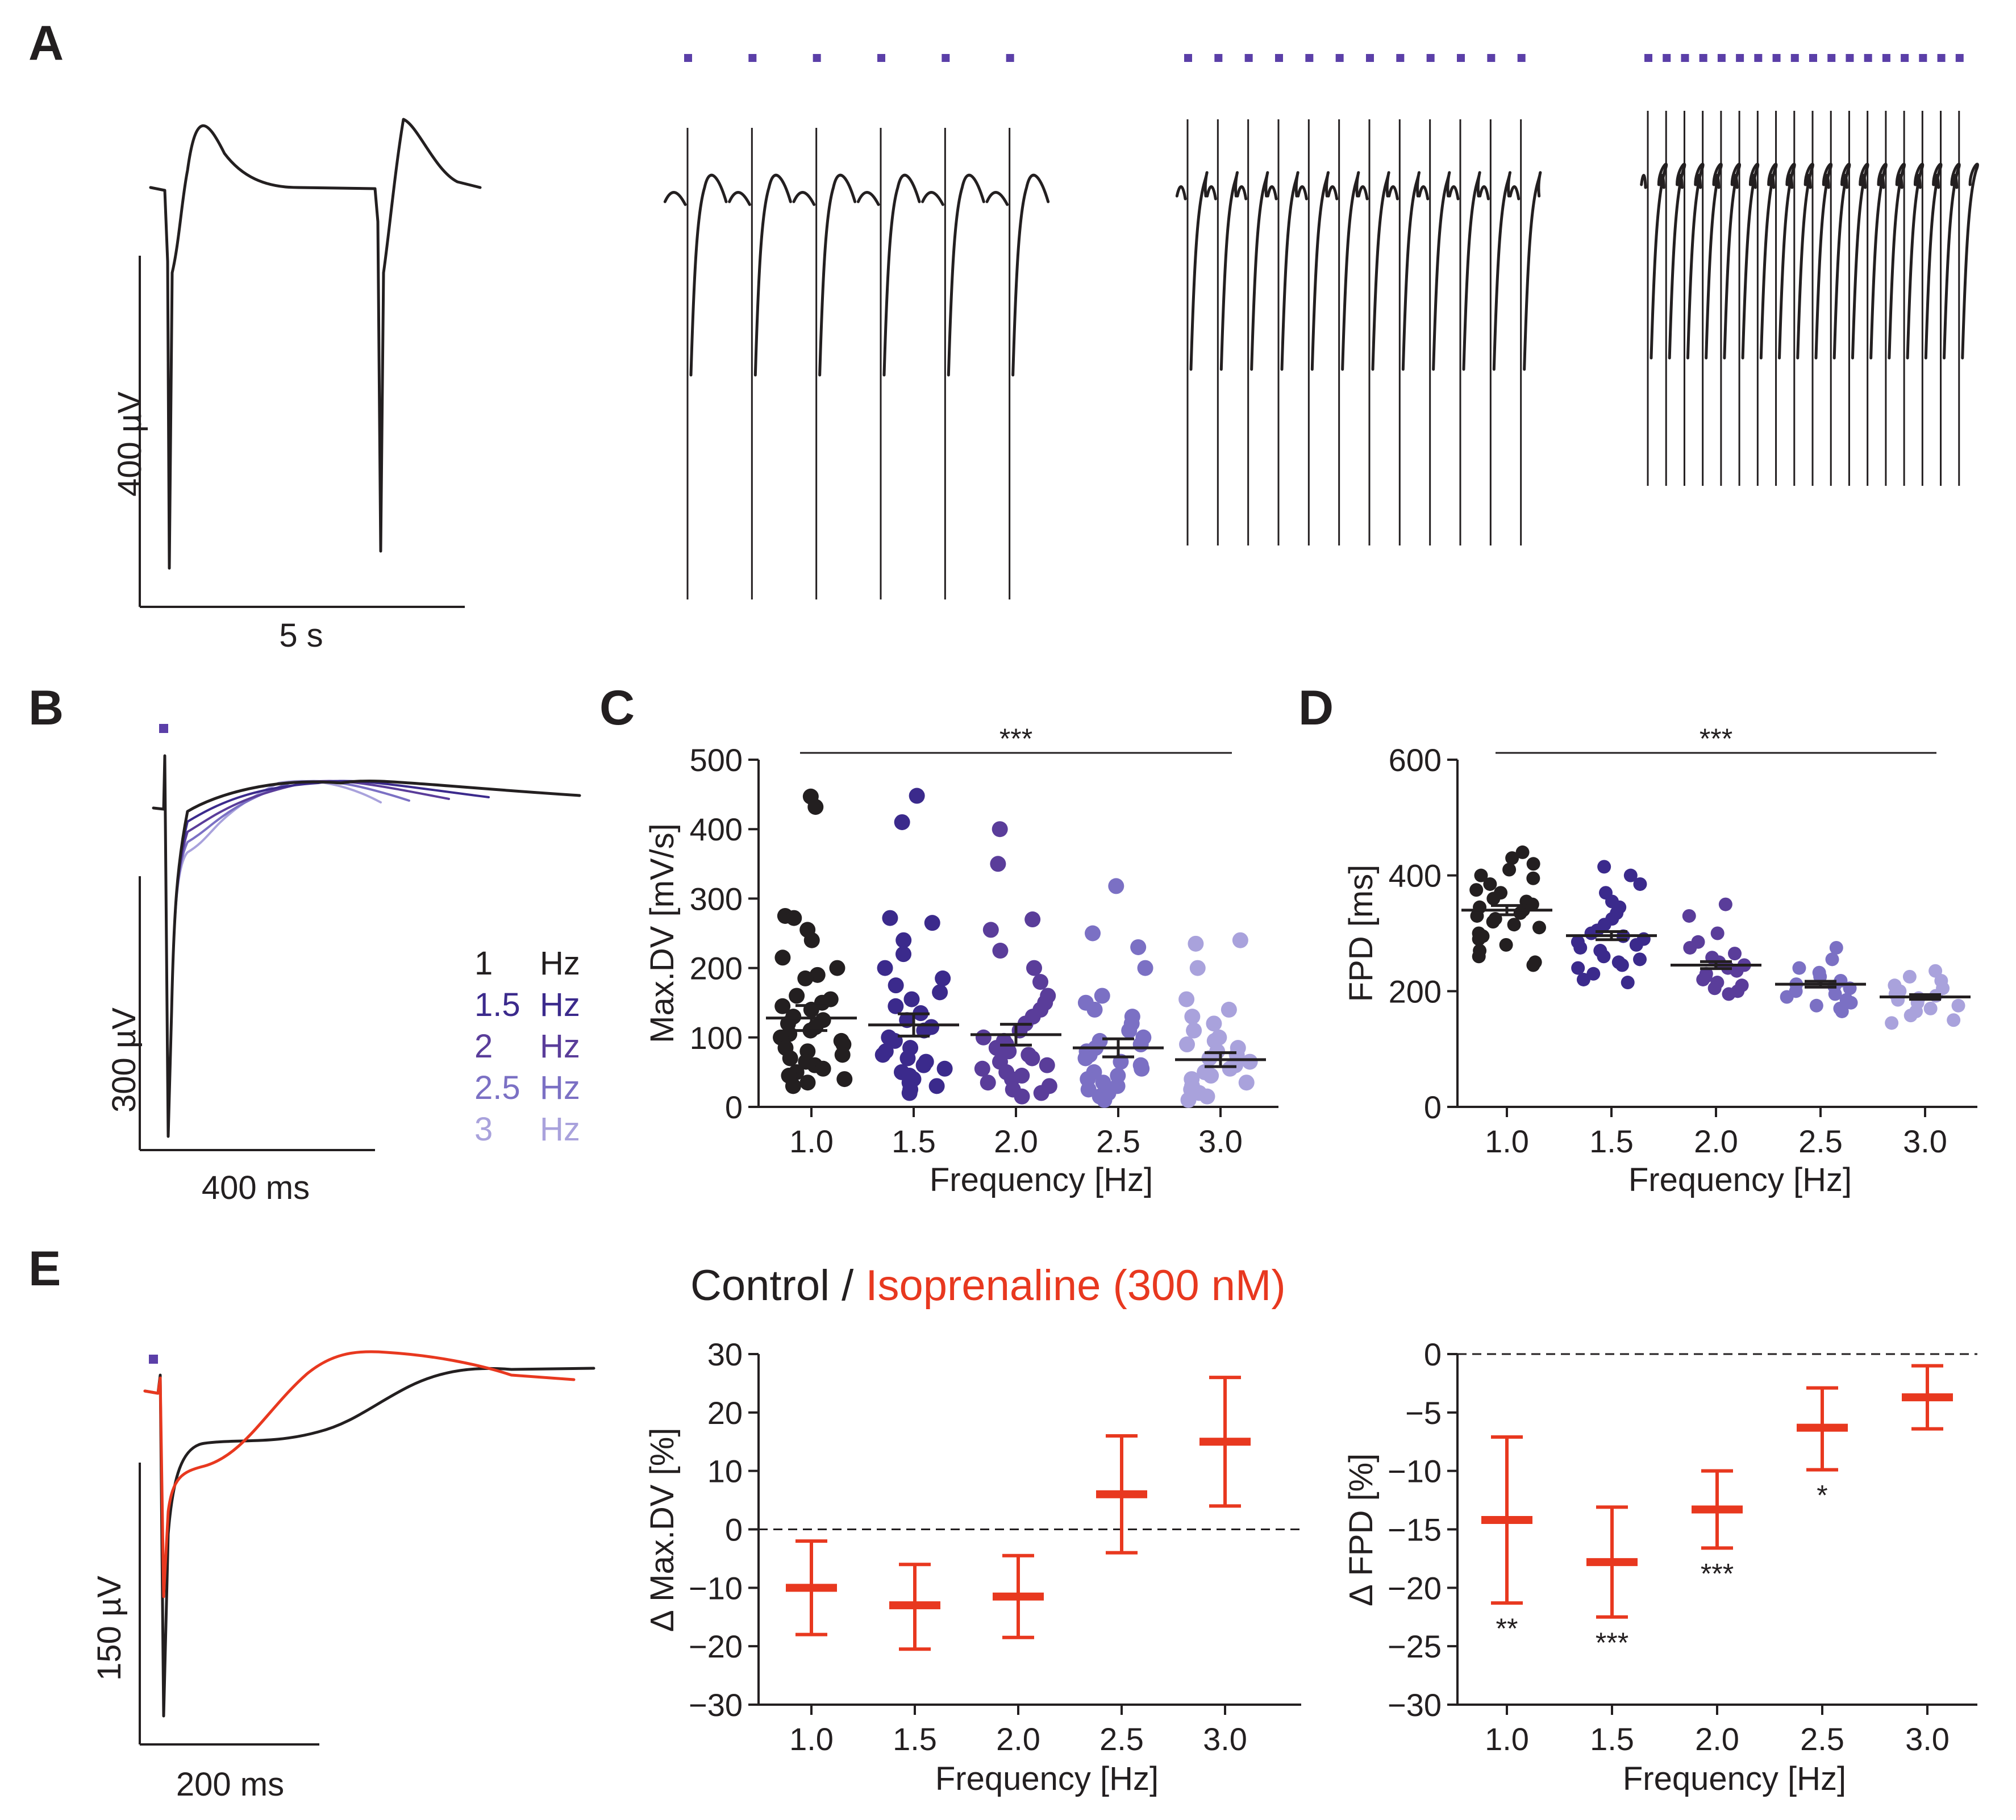 The width and height of the screenshot is (2016, 1820). Describe the element at coordinates (725, 1354) in the screenshot. I see `y-tick-label: 30` at that location.